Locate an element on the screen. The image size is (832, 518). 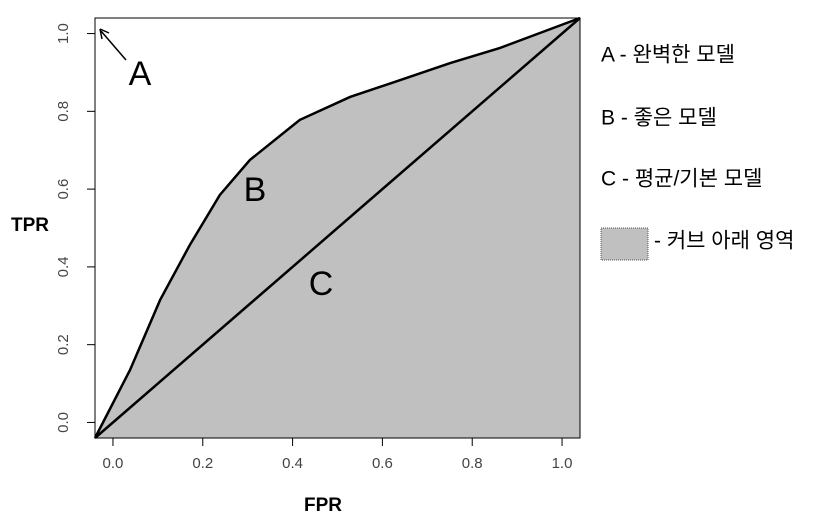
x-tick-label: 1.0 is located at coordinates (562, 463).